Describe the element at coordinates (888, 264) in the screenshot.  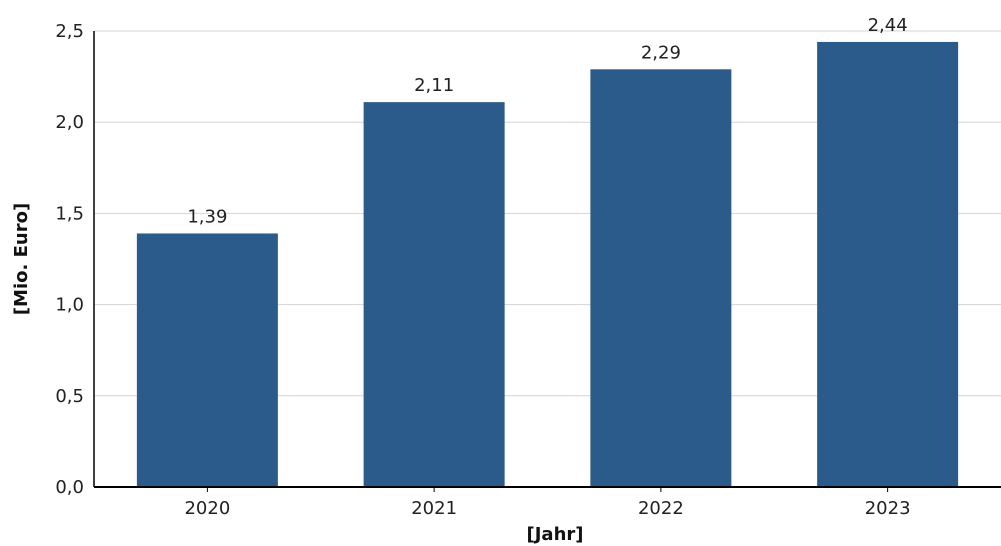
I see `bar-2023` at that location.